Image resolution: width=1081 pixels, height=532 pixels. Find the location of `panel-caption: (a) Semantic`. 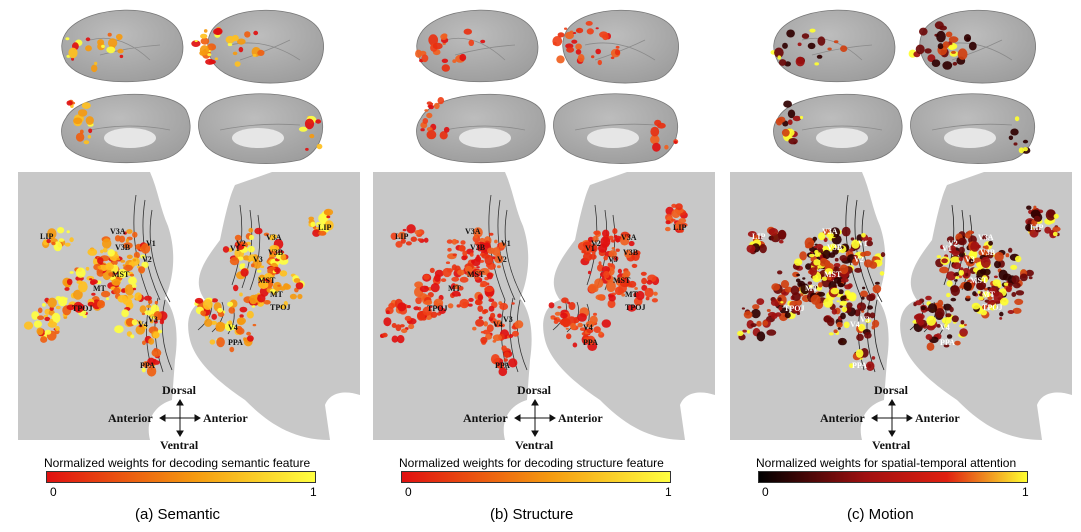

panel-caption: (a) Semantic is located at coordinates (178, 514).